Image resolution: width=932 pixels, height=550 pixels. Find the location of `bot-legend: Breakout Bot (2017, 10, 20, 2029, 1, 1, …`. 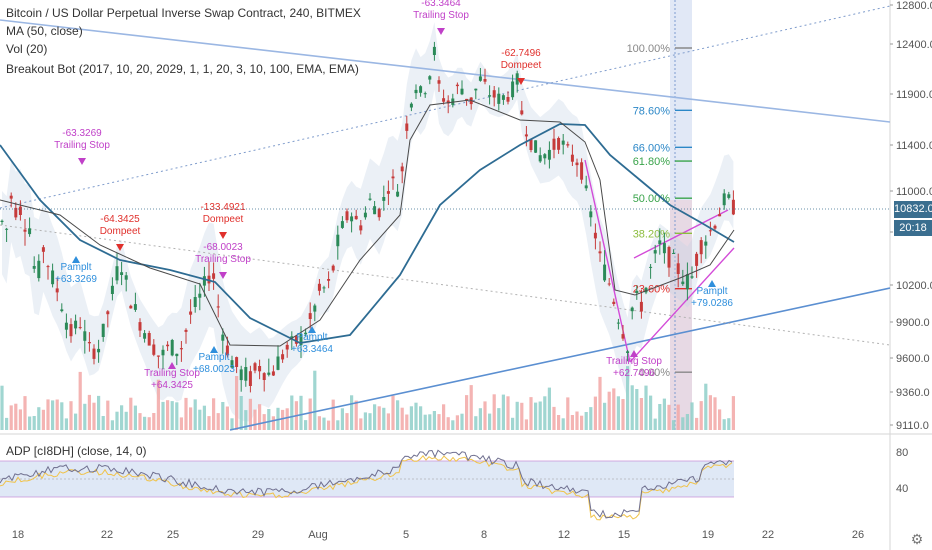

bot-legend: Breakout Bot (2017, 10, 20, 2029, 1, 1, … is located at coordinates (182, 69).